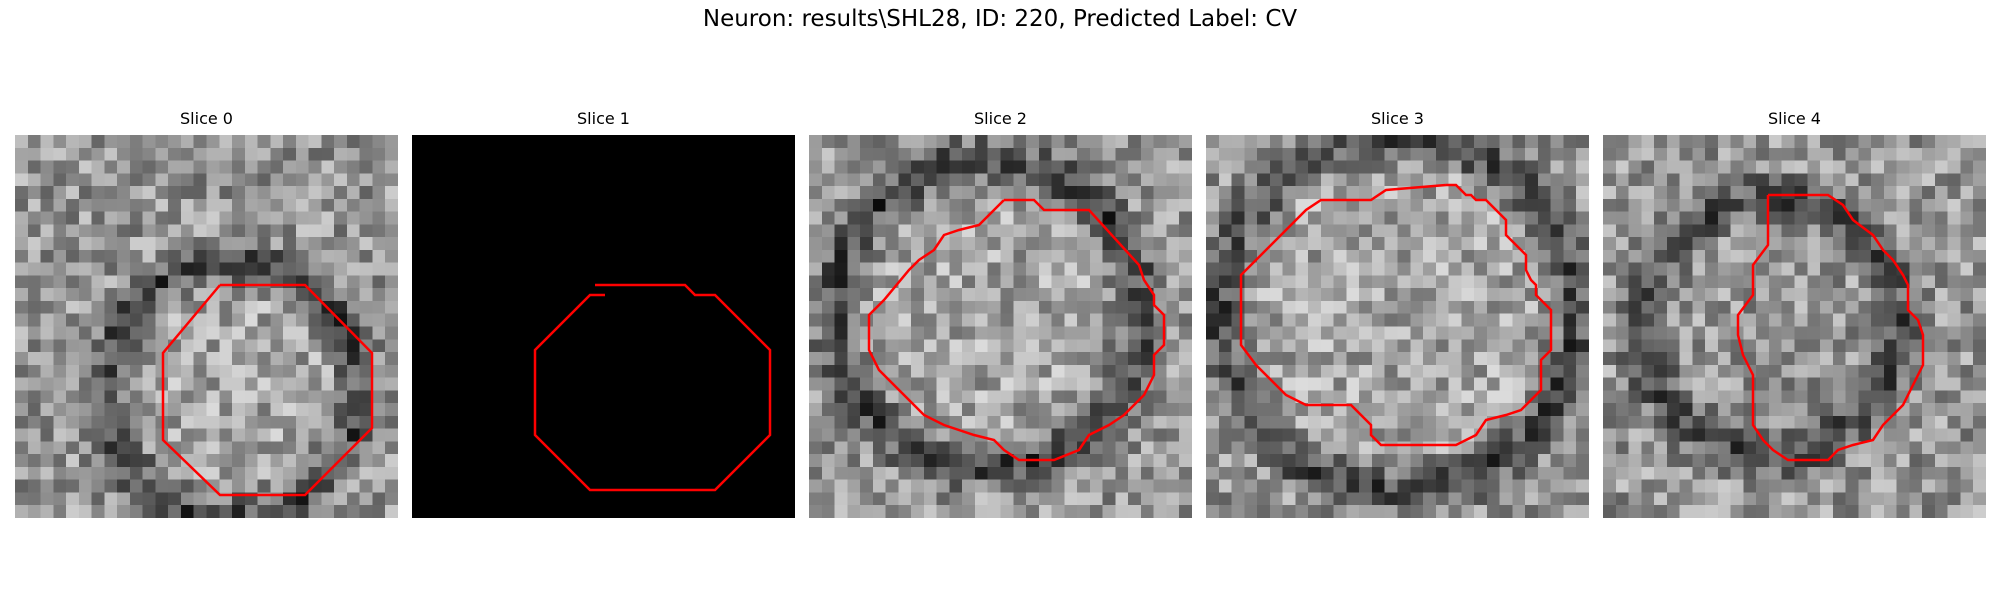  Describe the element at coordinates (1794, 118) in the screenshot. I see `slice-title: Slice 4` at that location.